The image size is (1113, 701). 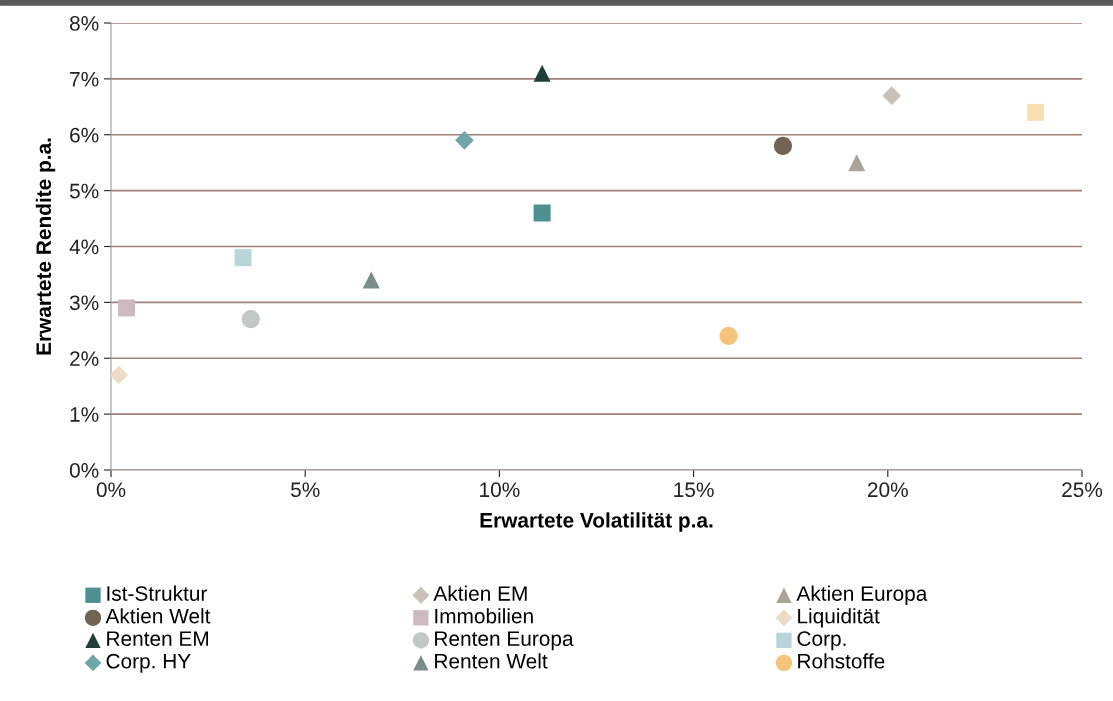 I want to click on y-tick-label: 1%, so click(x=84, y=414).